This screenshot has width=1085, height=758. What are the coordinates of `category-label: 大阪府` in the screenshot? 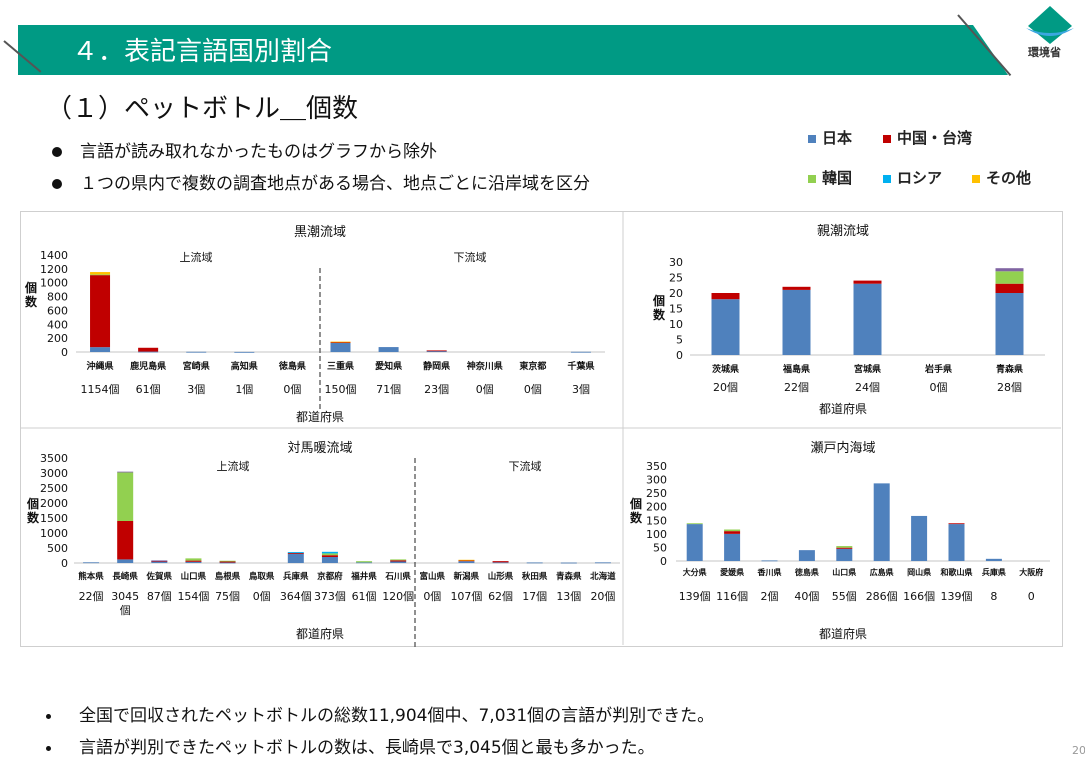 It's located at (1031, 572).